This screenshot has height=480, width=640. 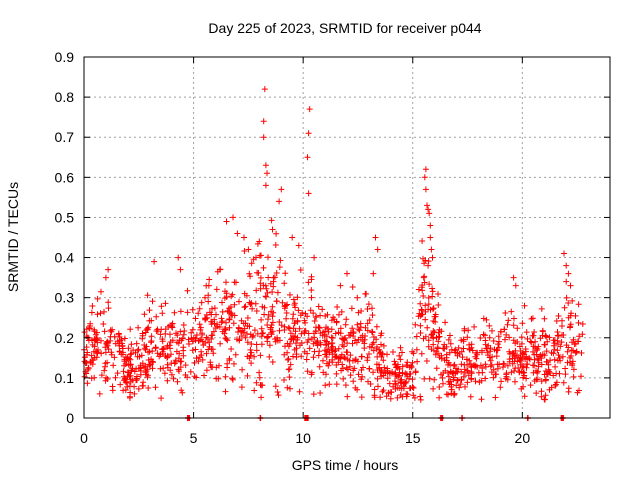 What do you see at coordinates (65, 97) in the screenshot?
I see `y-tick-label: 0.8` at bounding box center [65, 97].